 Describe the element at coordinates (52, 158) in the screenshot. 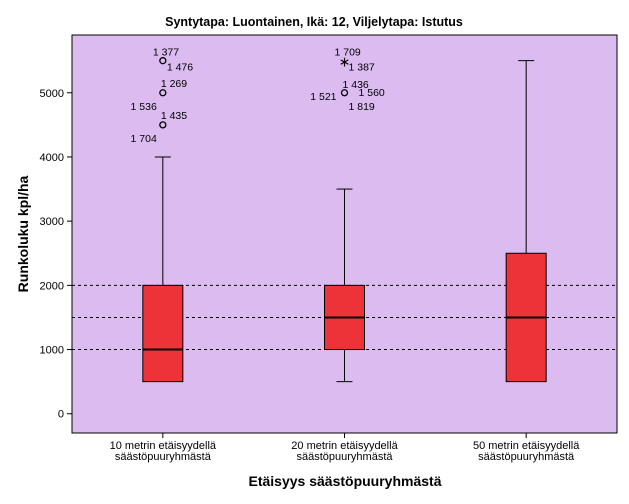

I see `y-tick-label: 4000` at that location.